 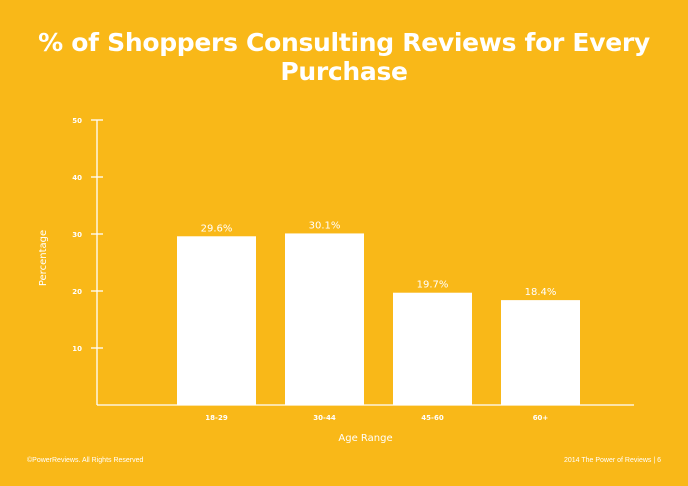 What do you see at coordinates (325, 225) in the screenshot?
I see `data-label: 30.1%` at bounding box center [325, 225].